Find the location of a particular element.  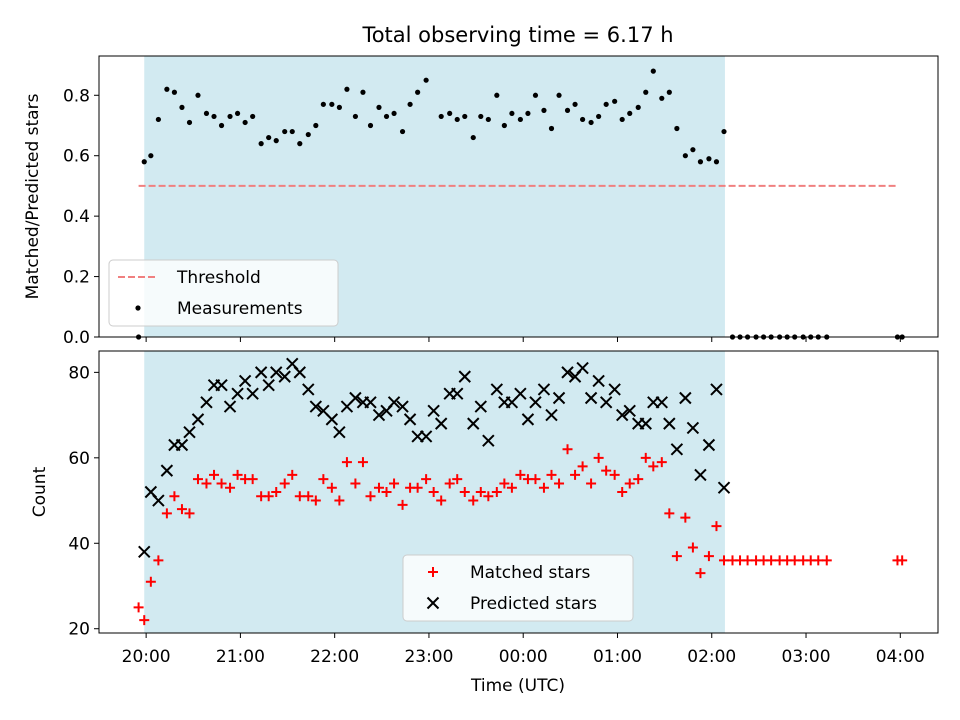

x-tick-label: 20:00 is located at coordinates (146, 657).